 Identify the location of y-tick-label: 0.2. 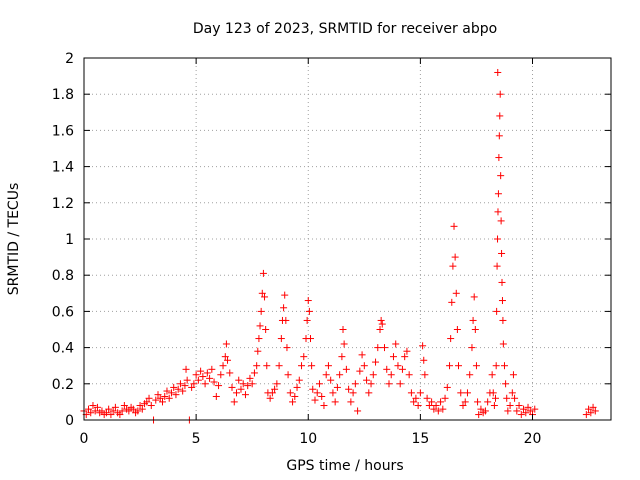
(63, 385).